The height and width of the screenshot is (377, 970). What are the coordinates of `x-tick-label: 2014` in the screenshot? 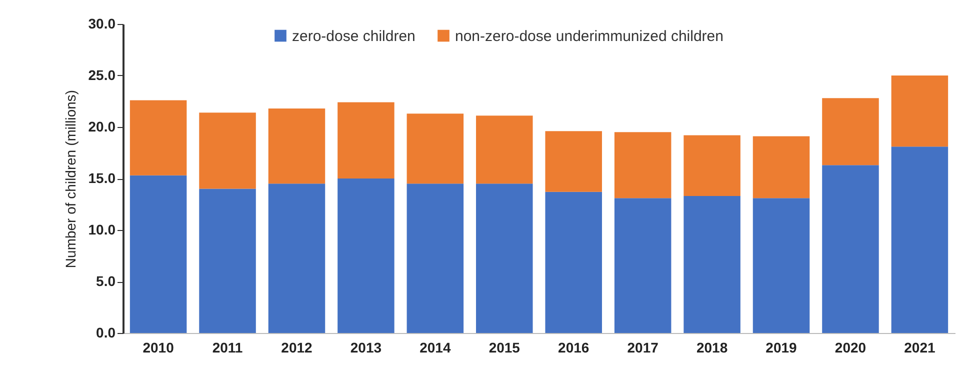 It's located at (435, 348).